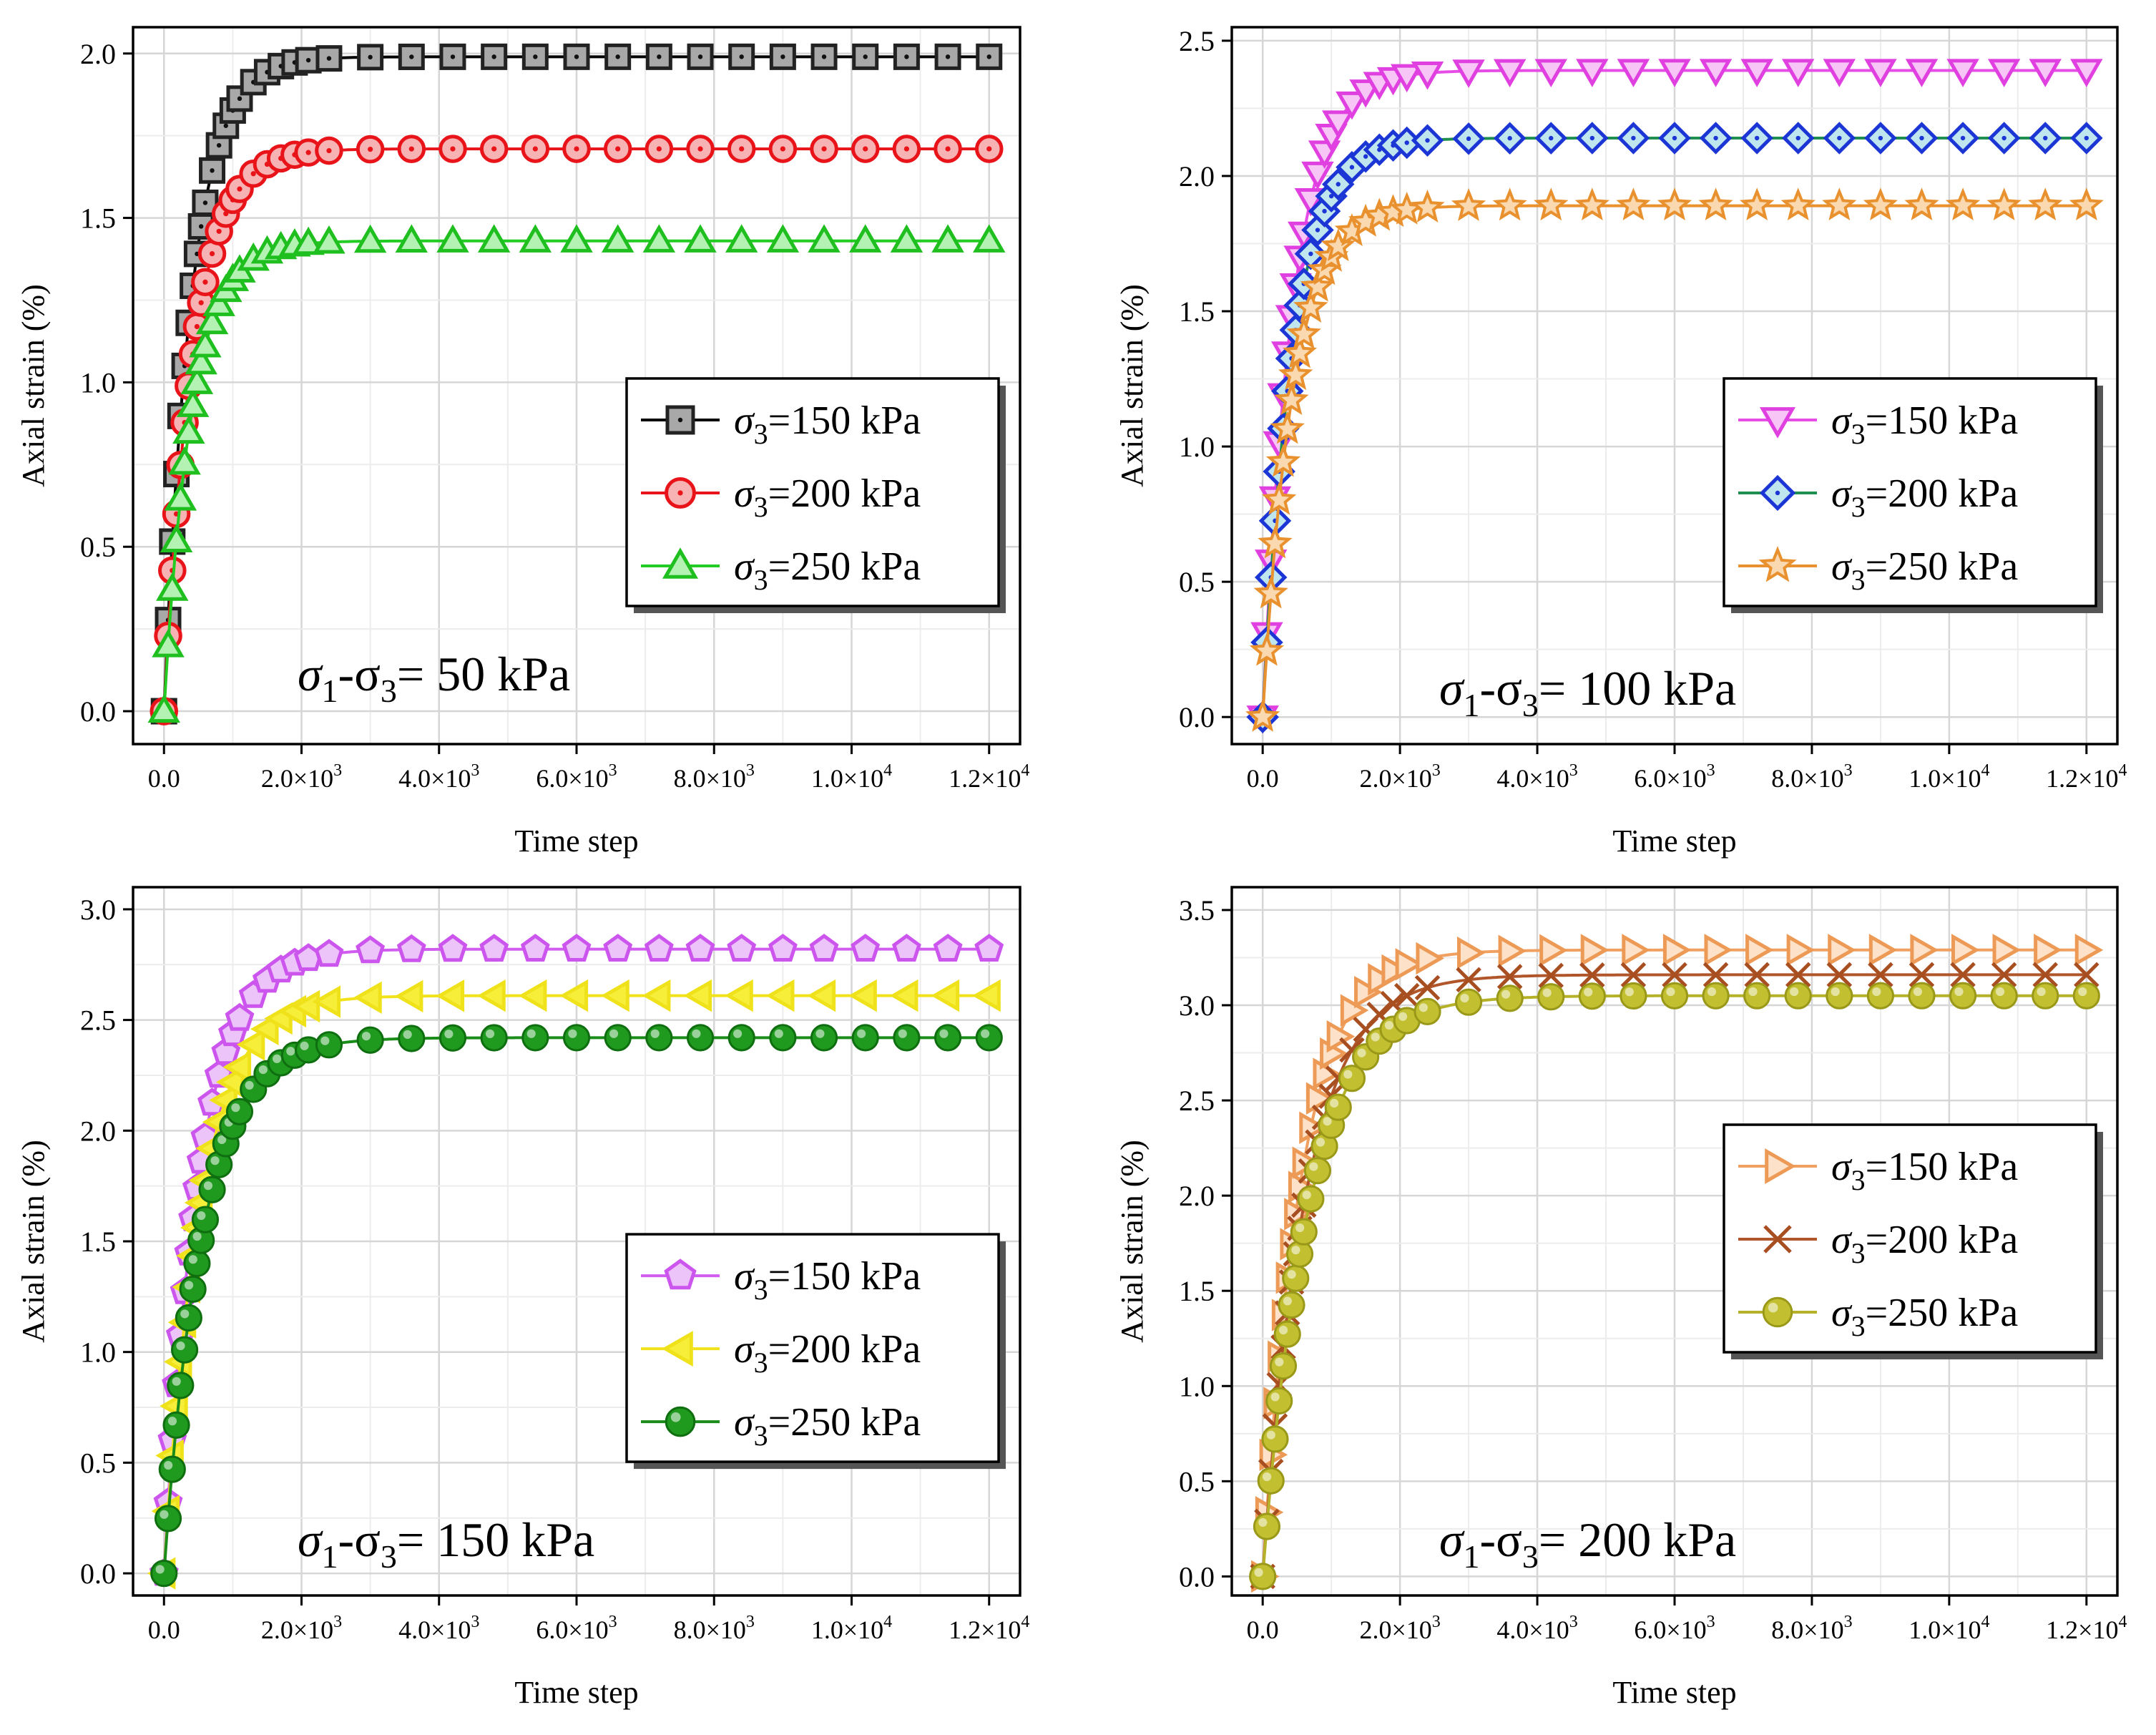 Image resolution: width=2156 pixels, height=1735 pixels. Describe the element at coordinates (98, 1131) in the screenshot. I see `y-tick-label: 2.0` at that location.